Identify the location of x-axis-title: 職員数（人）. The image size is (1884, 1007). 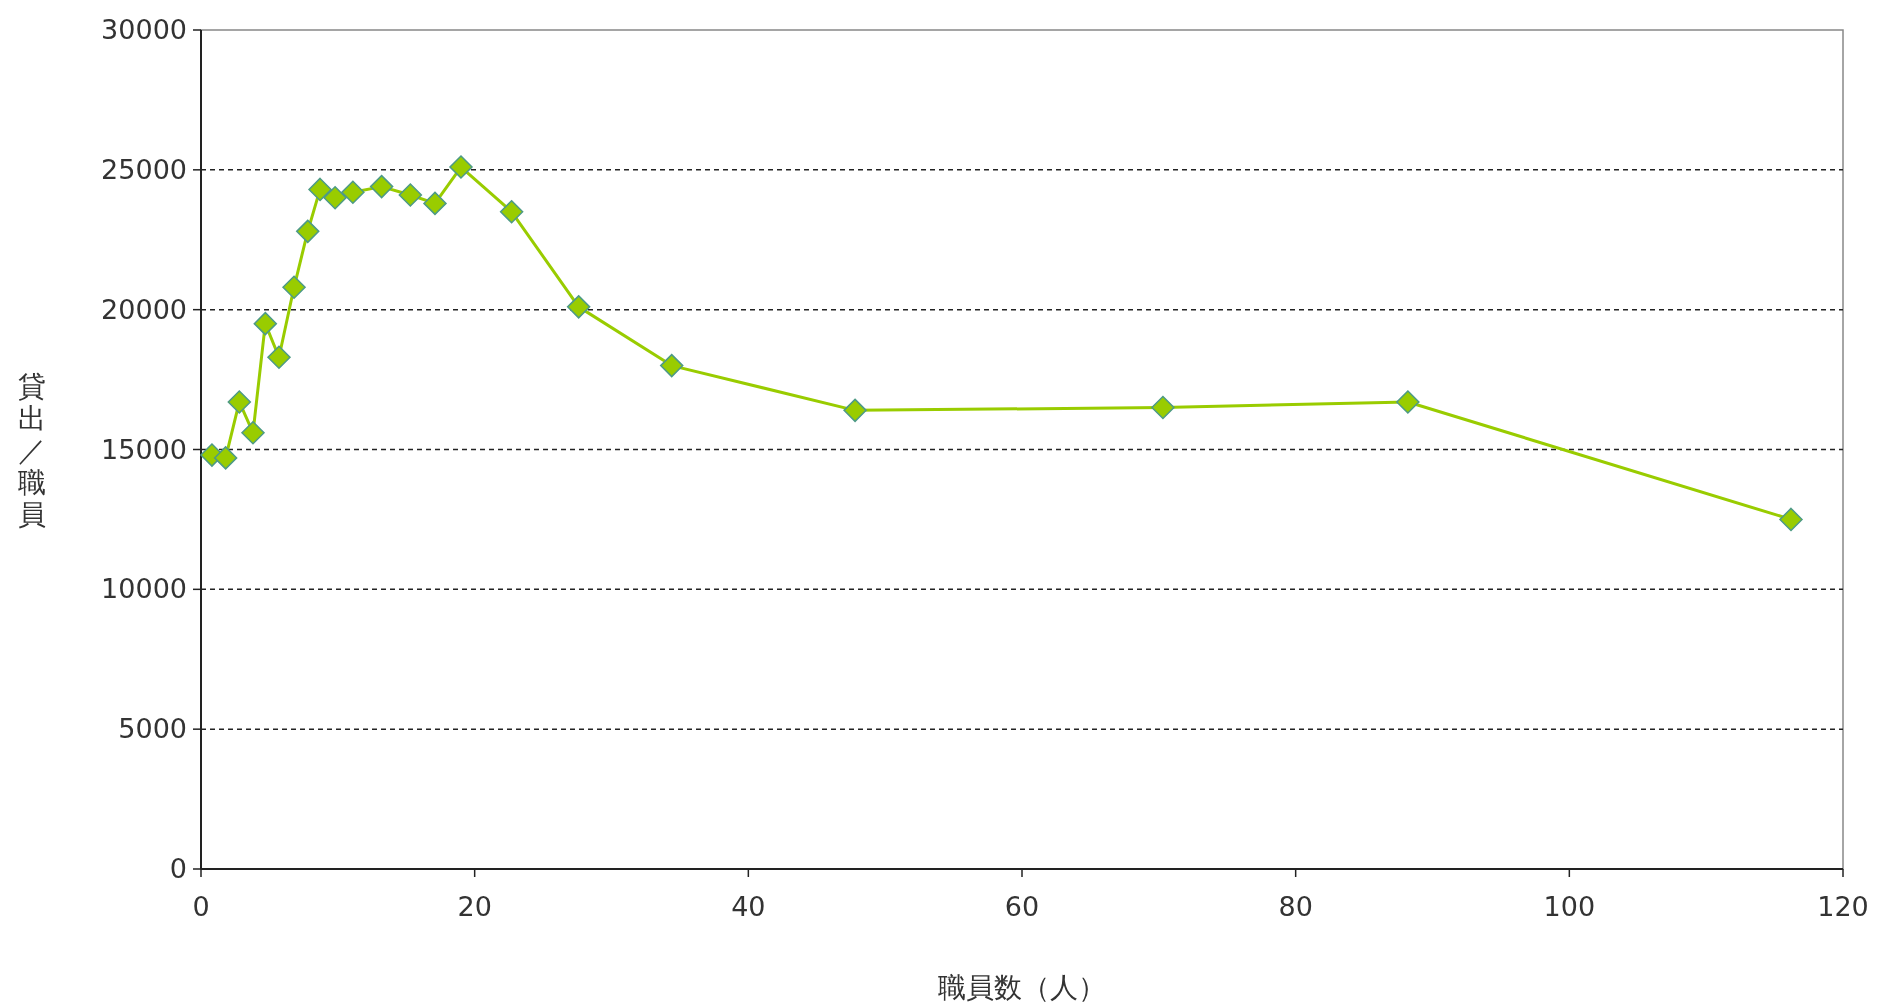
(1022, 987).